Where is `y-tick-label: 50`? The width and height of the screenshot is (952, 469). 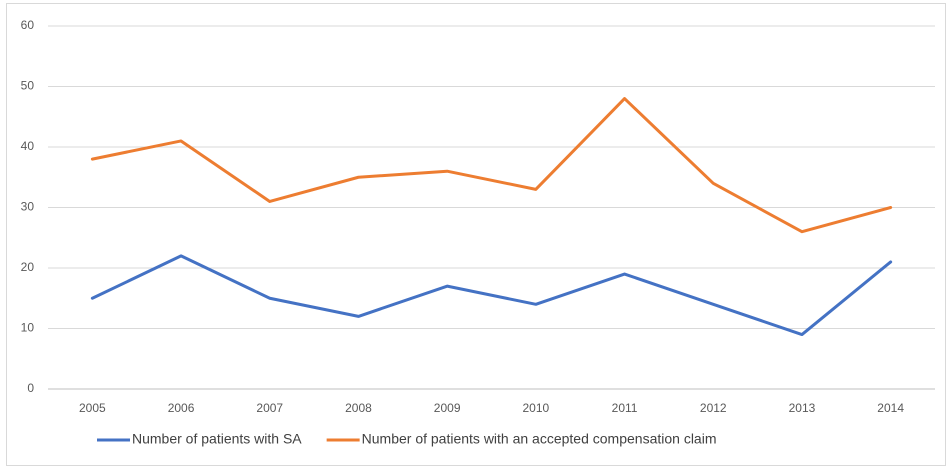
y-tick-label: 50 is located at coordinates (28, 86).